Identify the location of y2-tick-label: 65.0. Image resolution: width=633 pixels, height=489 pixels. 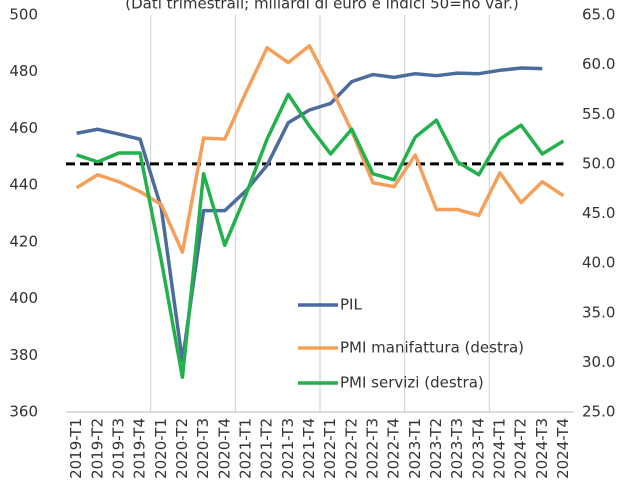
(598, 15).